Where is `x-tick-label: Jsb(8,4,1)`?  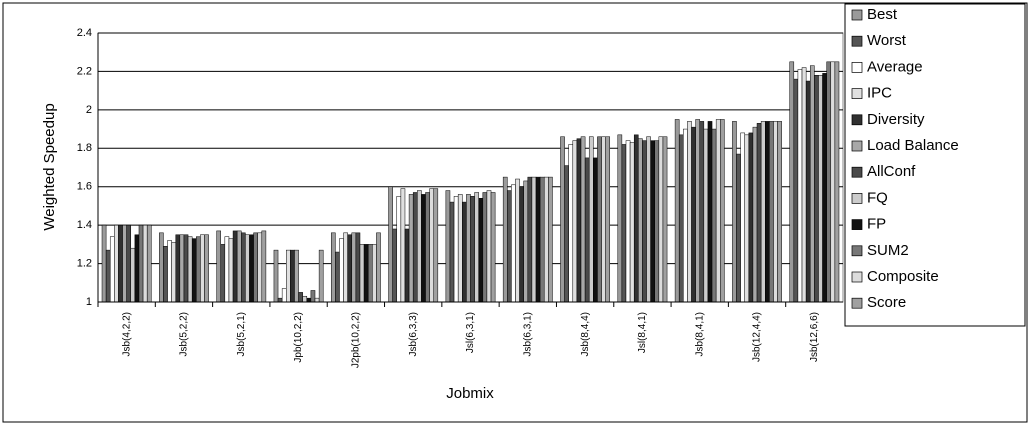
x-tick-label: Jsb(8,4,1) is located at coordinates (699, 334).